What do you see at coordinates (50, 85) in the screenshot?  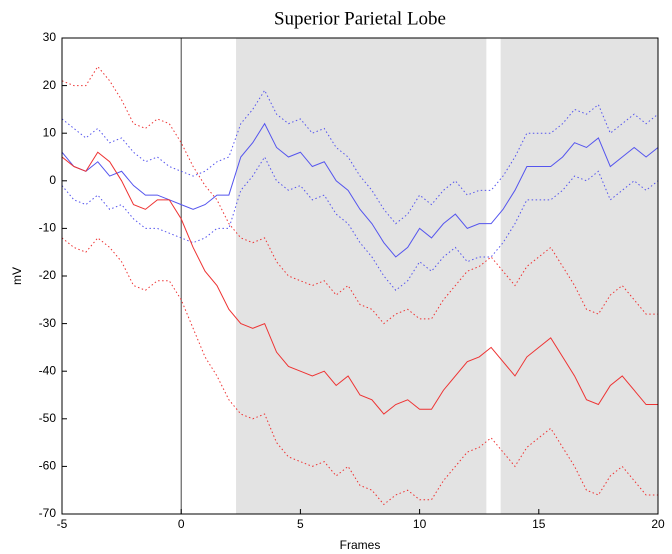 I see `y-tick-label: 20` at bounding box center [50, 85].